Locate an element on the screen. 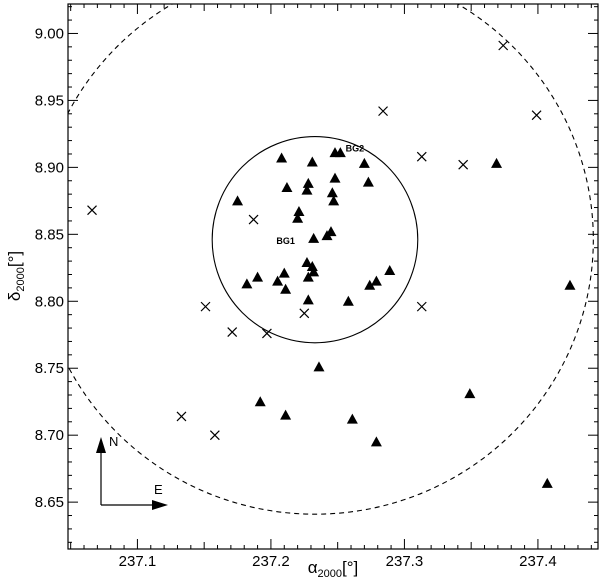 The image size is (600, 581). x-tick-label: 237.2 is located at coordinates (271, 561).